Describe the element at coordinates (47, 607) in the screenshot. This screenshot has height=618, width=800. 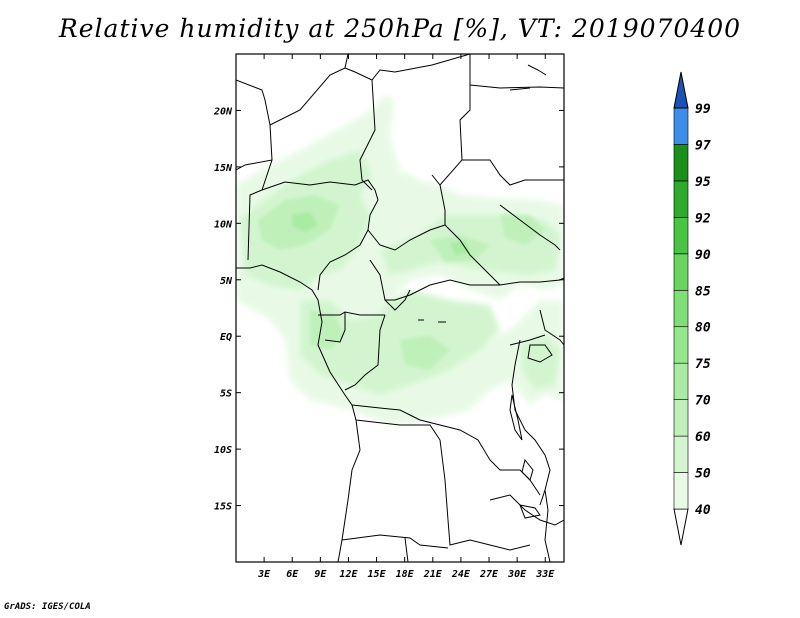
I see `grads-credit: GrADS: IGES/COLA` at that location.